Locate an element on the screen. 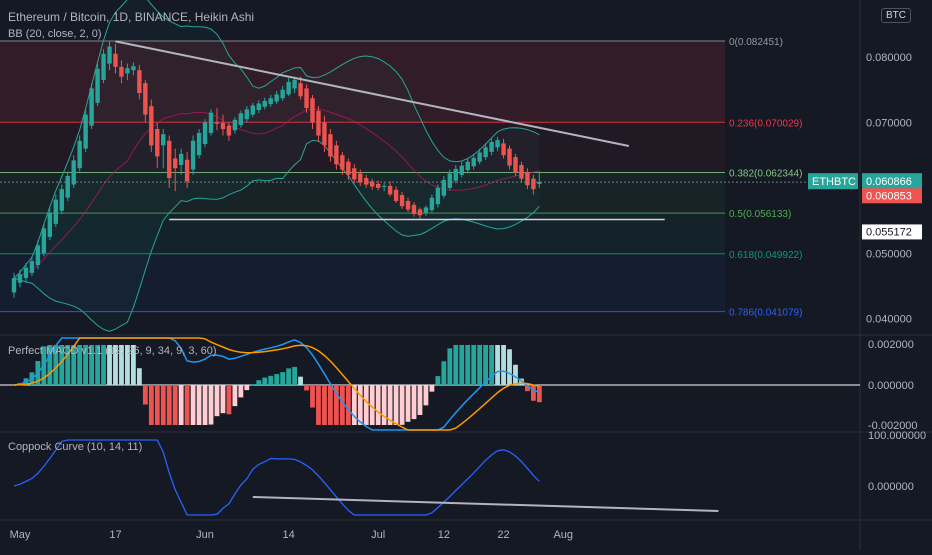 The width and height of the screenshot is (932, 555). coppock-indicator-label: Coppock Curve (10, 14, 11) is located at coordinates (75, 447).